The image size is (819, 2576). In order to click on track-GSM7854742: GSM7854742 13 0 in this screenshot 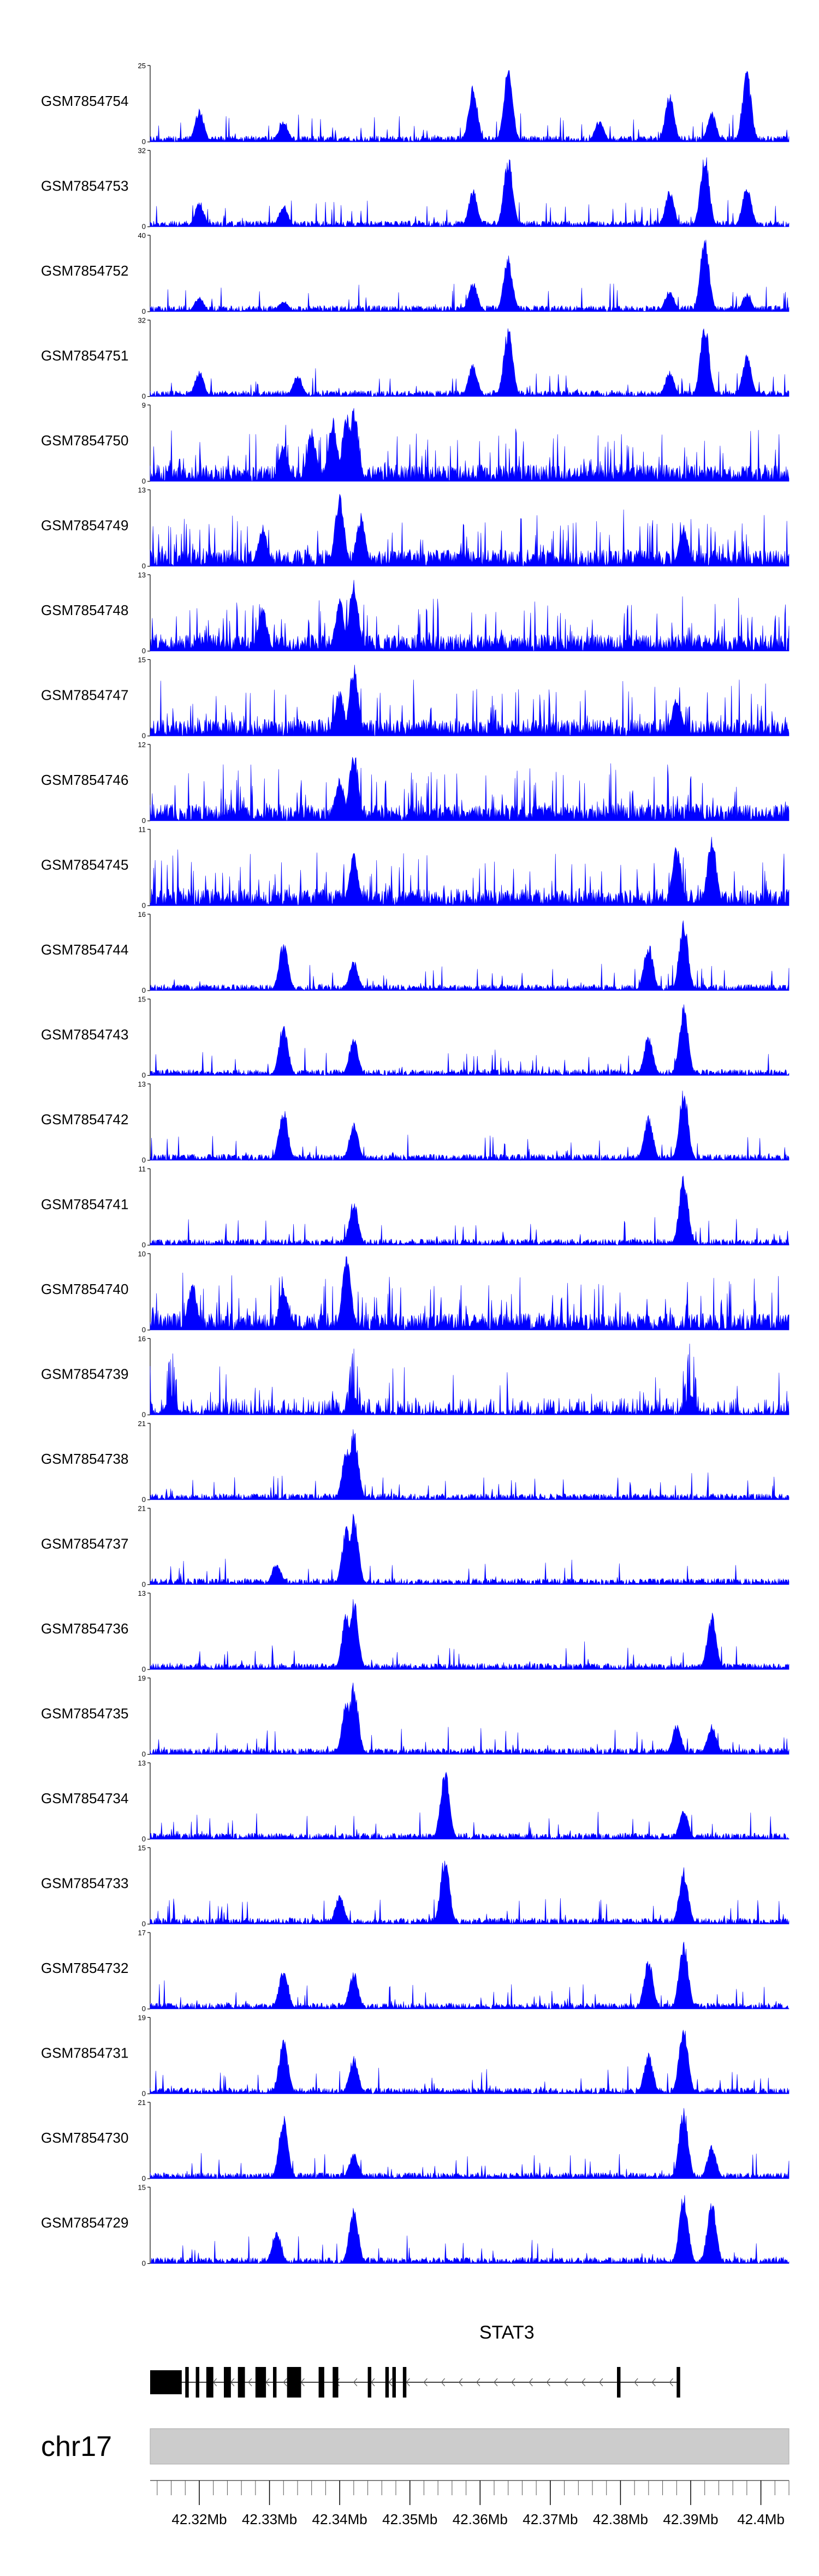, I will do `click(415, 1122)`.